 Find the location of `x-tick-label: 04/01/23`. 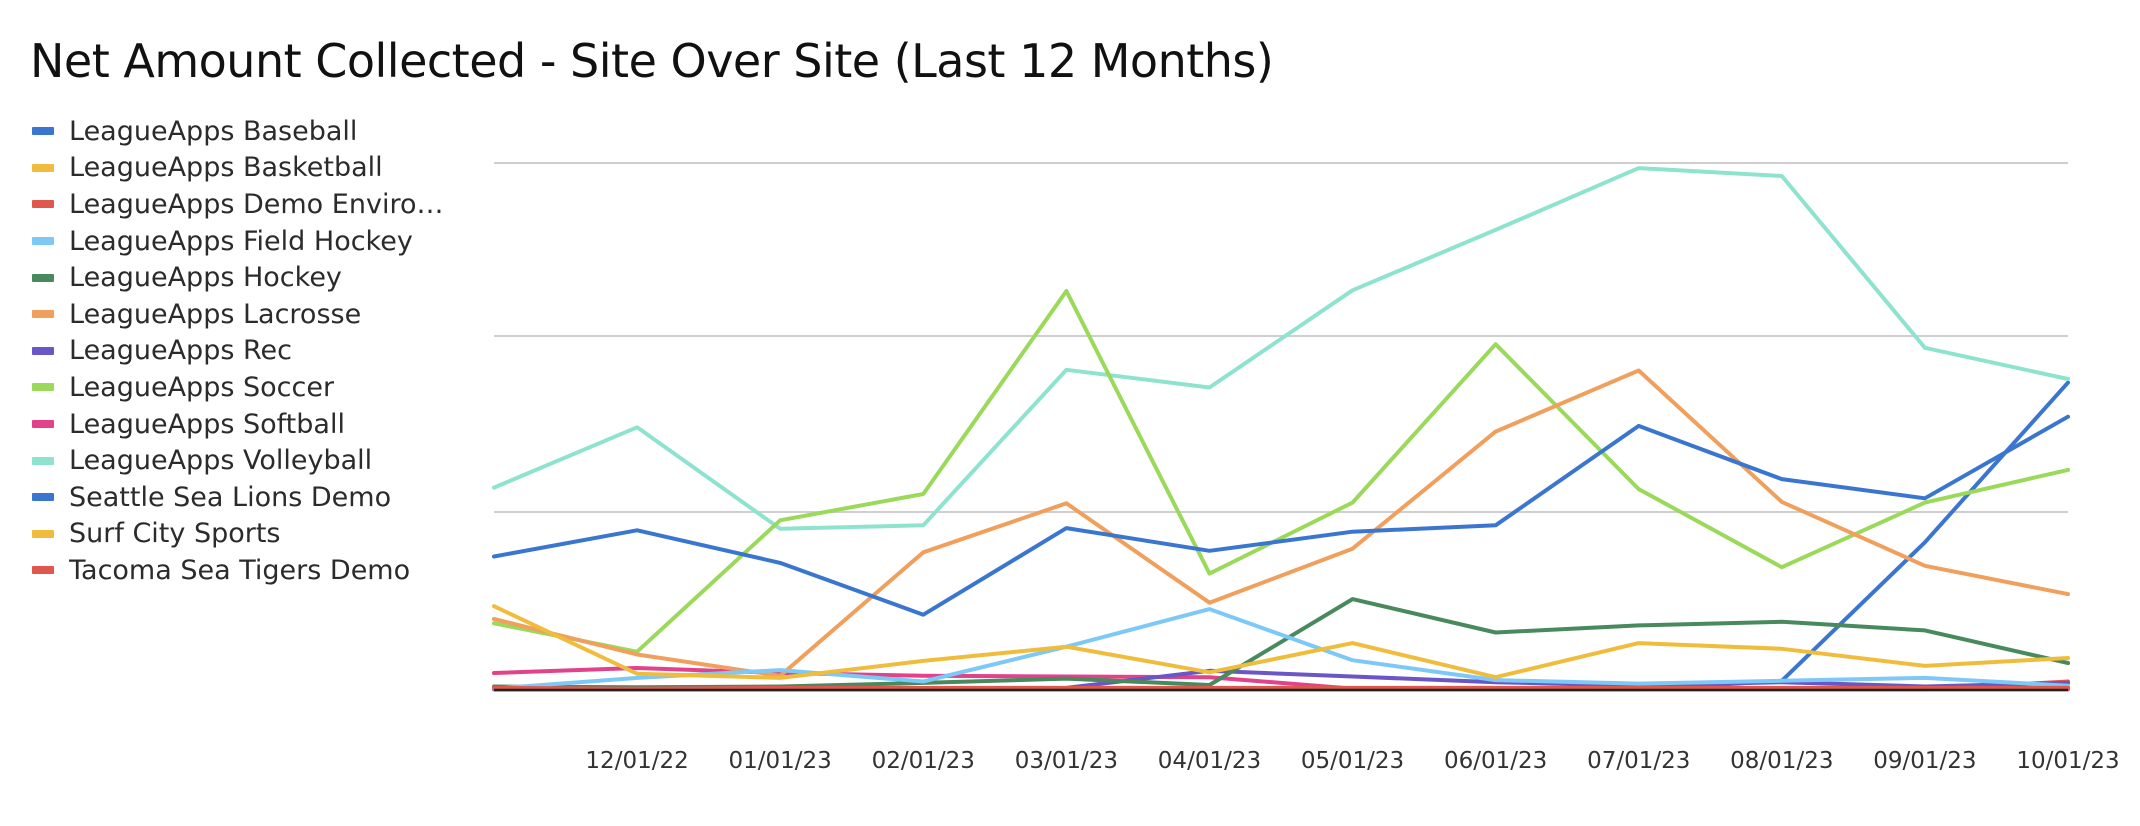

x-tick-label: 04/01/23 is located at coordinates (1209, 761).